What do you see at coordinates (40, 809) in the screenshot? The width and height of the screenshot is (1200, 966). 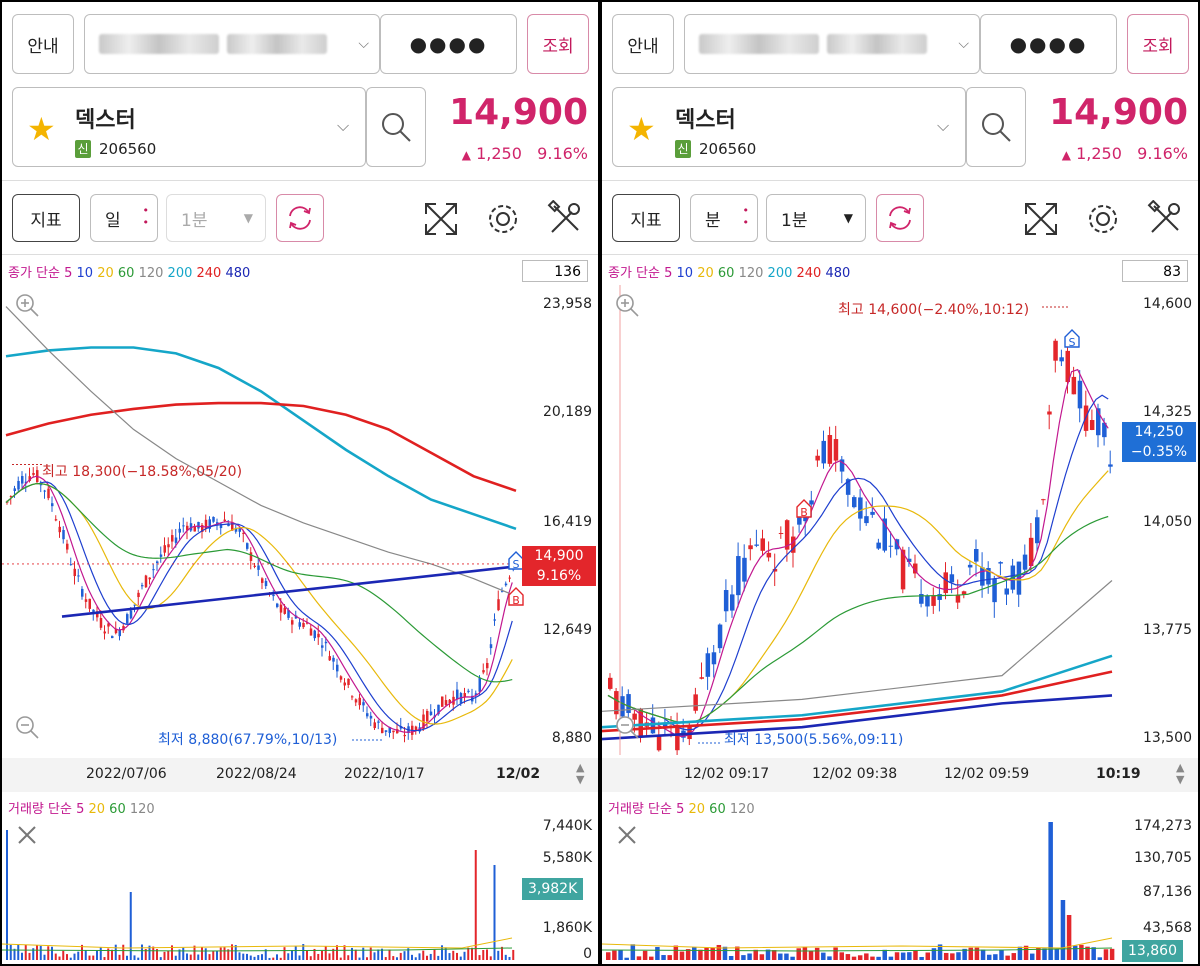 I see `volume-legend-label: 거래량 단순` at bounding box center [40, 809].